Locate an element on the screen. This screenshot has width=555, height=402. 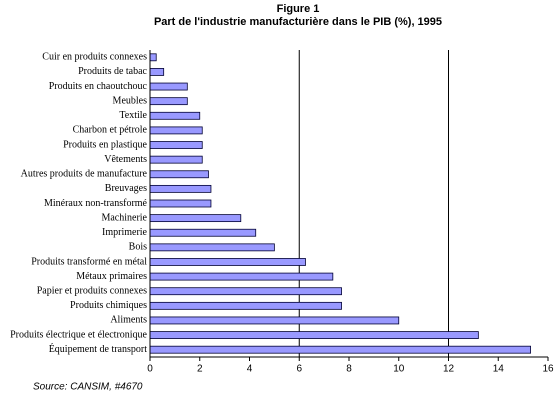
x-tick-label: 8 is located at coordinates (349, 369).